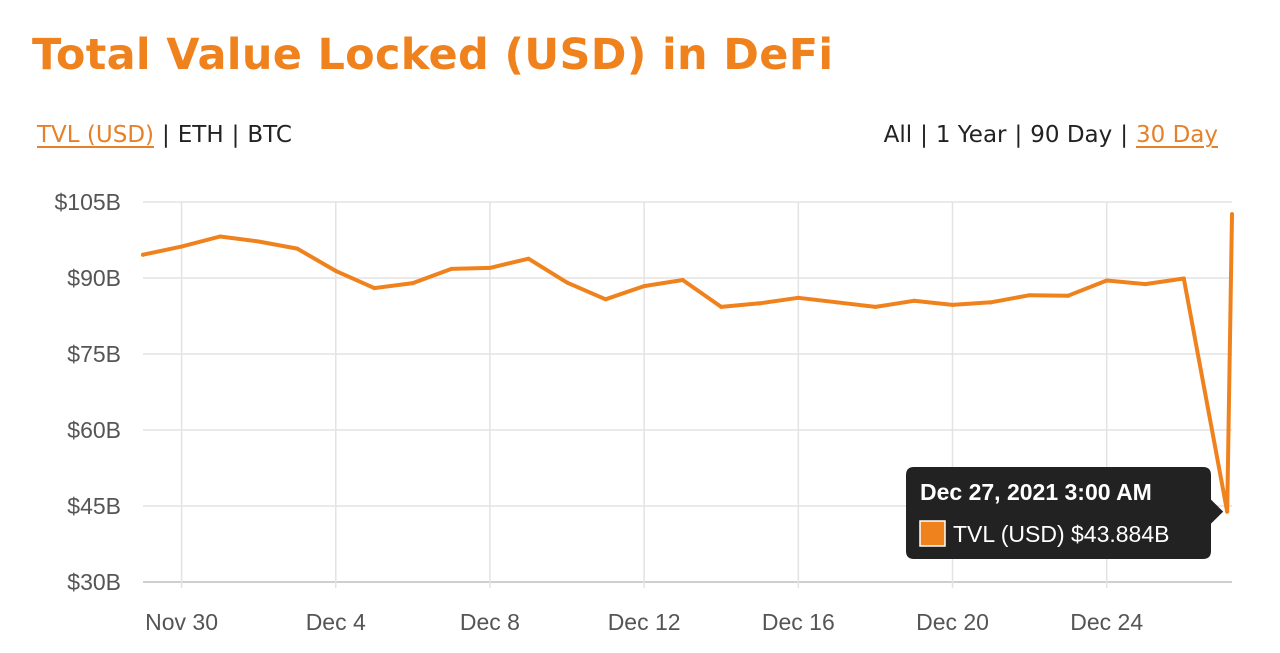 The image size is (1280, 653). I want to click on tooltip-value: $43.884B, so click(1120, 534).